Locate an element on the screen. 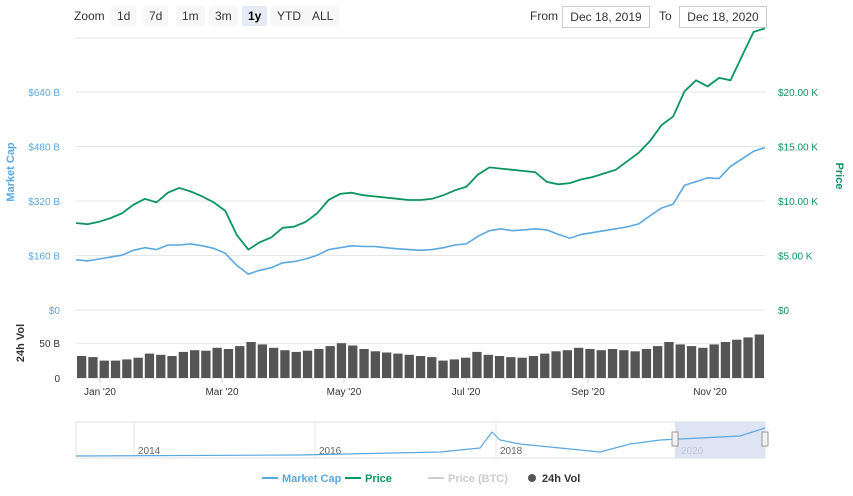  volume-axis-title: 24h Vol is located at coordinates (21, 343).